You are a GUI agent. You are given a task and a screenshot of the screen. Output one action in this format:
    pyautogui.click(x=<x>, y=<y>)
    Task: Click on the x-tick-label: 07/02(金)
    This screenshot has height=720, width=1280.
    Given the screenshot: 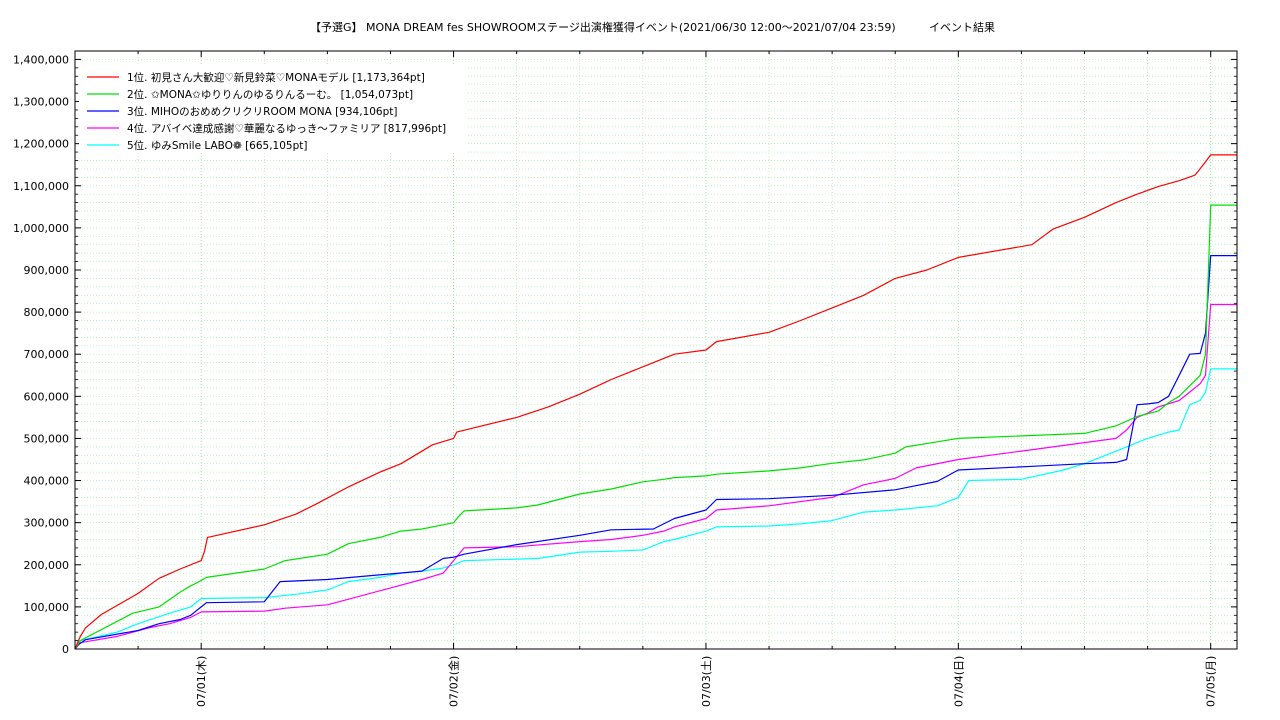 What is the action you would take?
    pyautogui.click(x=454, y=681)
    